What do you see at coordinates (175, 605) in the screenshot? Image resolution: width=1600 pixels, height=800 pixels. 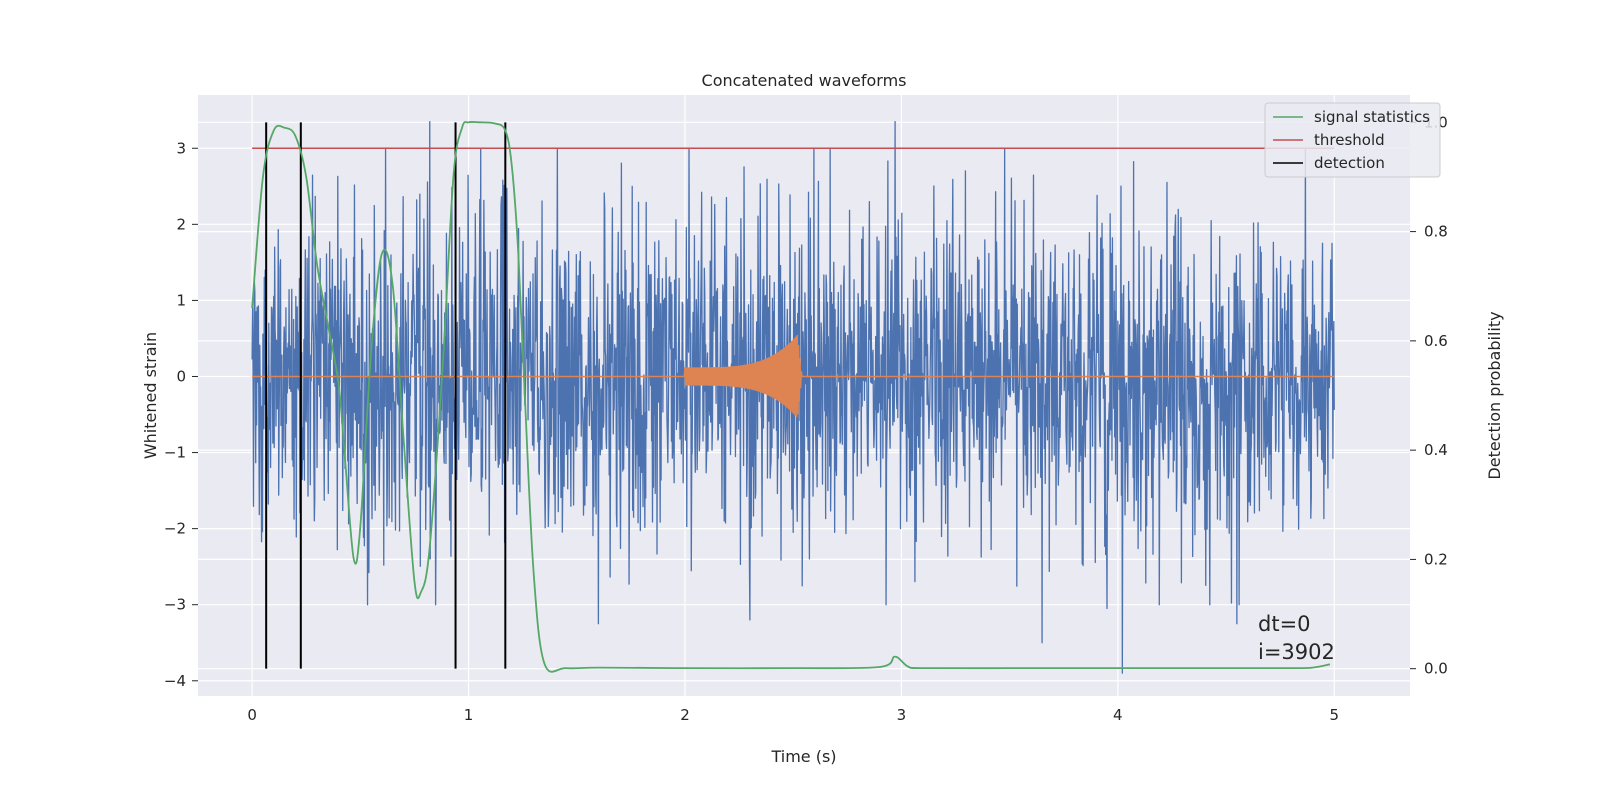 I see `y-tick-label: −3` at bounding box center [175, 605].